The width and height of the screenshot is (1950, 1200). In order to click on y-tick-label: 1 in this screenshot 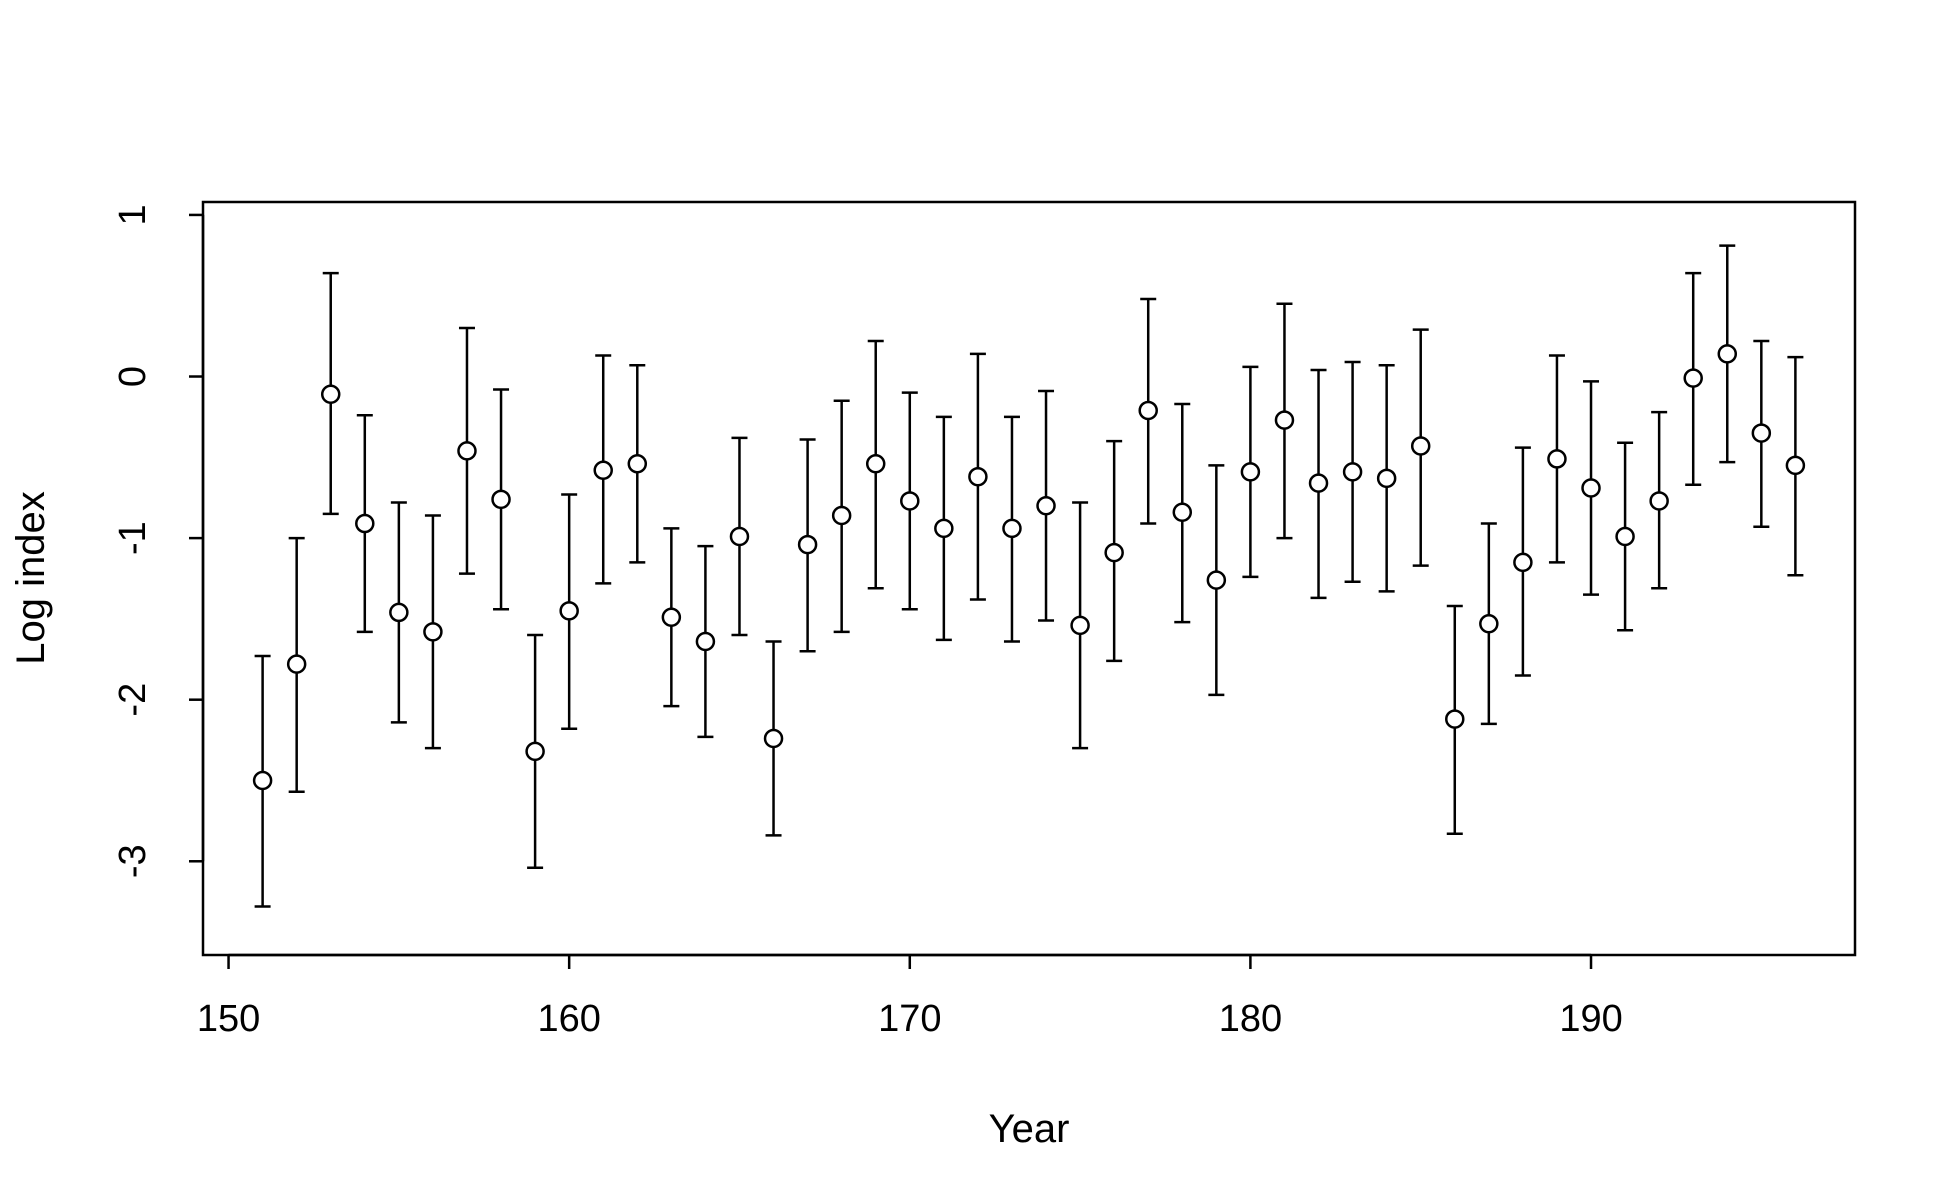, I will do `click(133, 214)`.